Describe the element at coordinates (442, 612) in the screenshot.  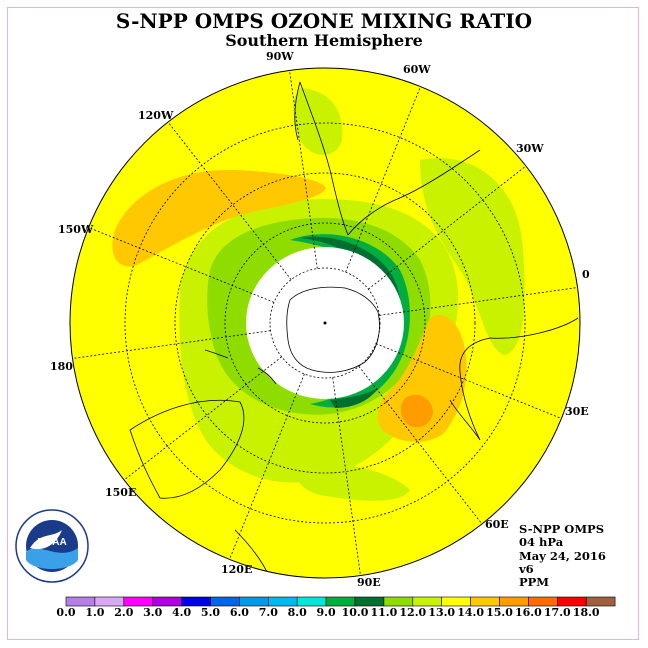
I see `colorbar-tick-label: 13.0` at that location.